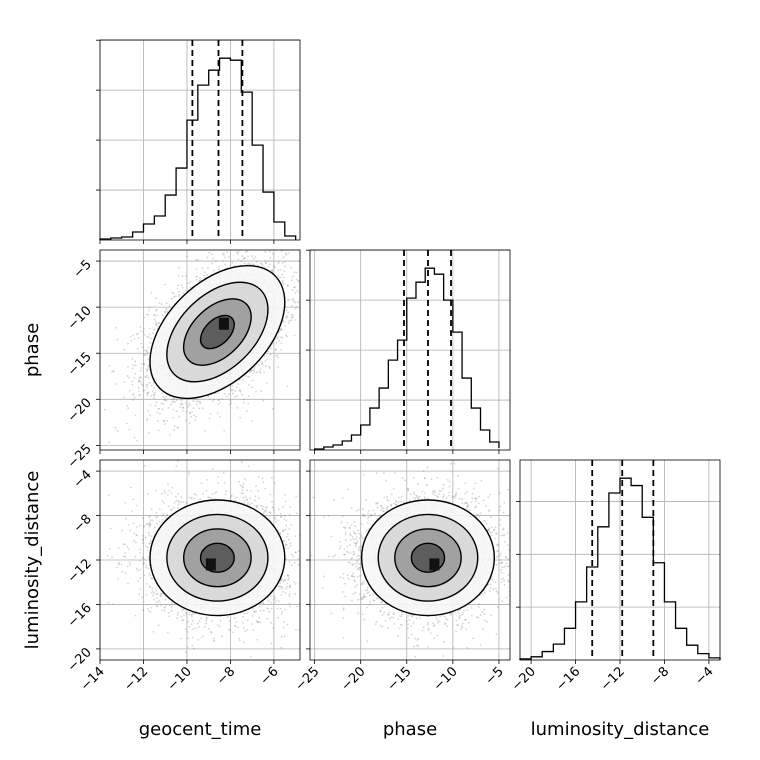 This screenshot has width=760, height=760. I want to click on y-axis-label-phase: phase, so click(32, 350).